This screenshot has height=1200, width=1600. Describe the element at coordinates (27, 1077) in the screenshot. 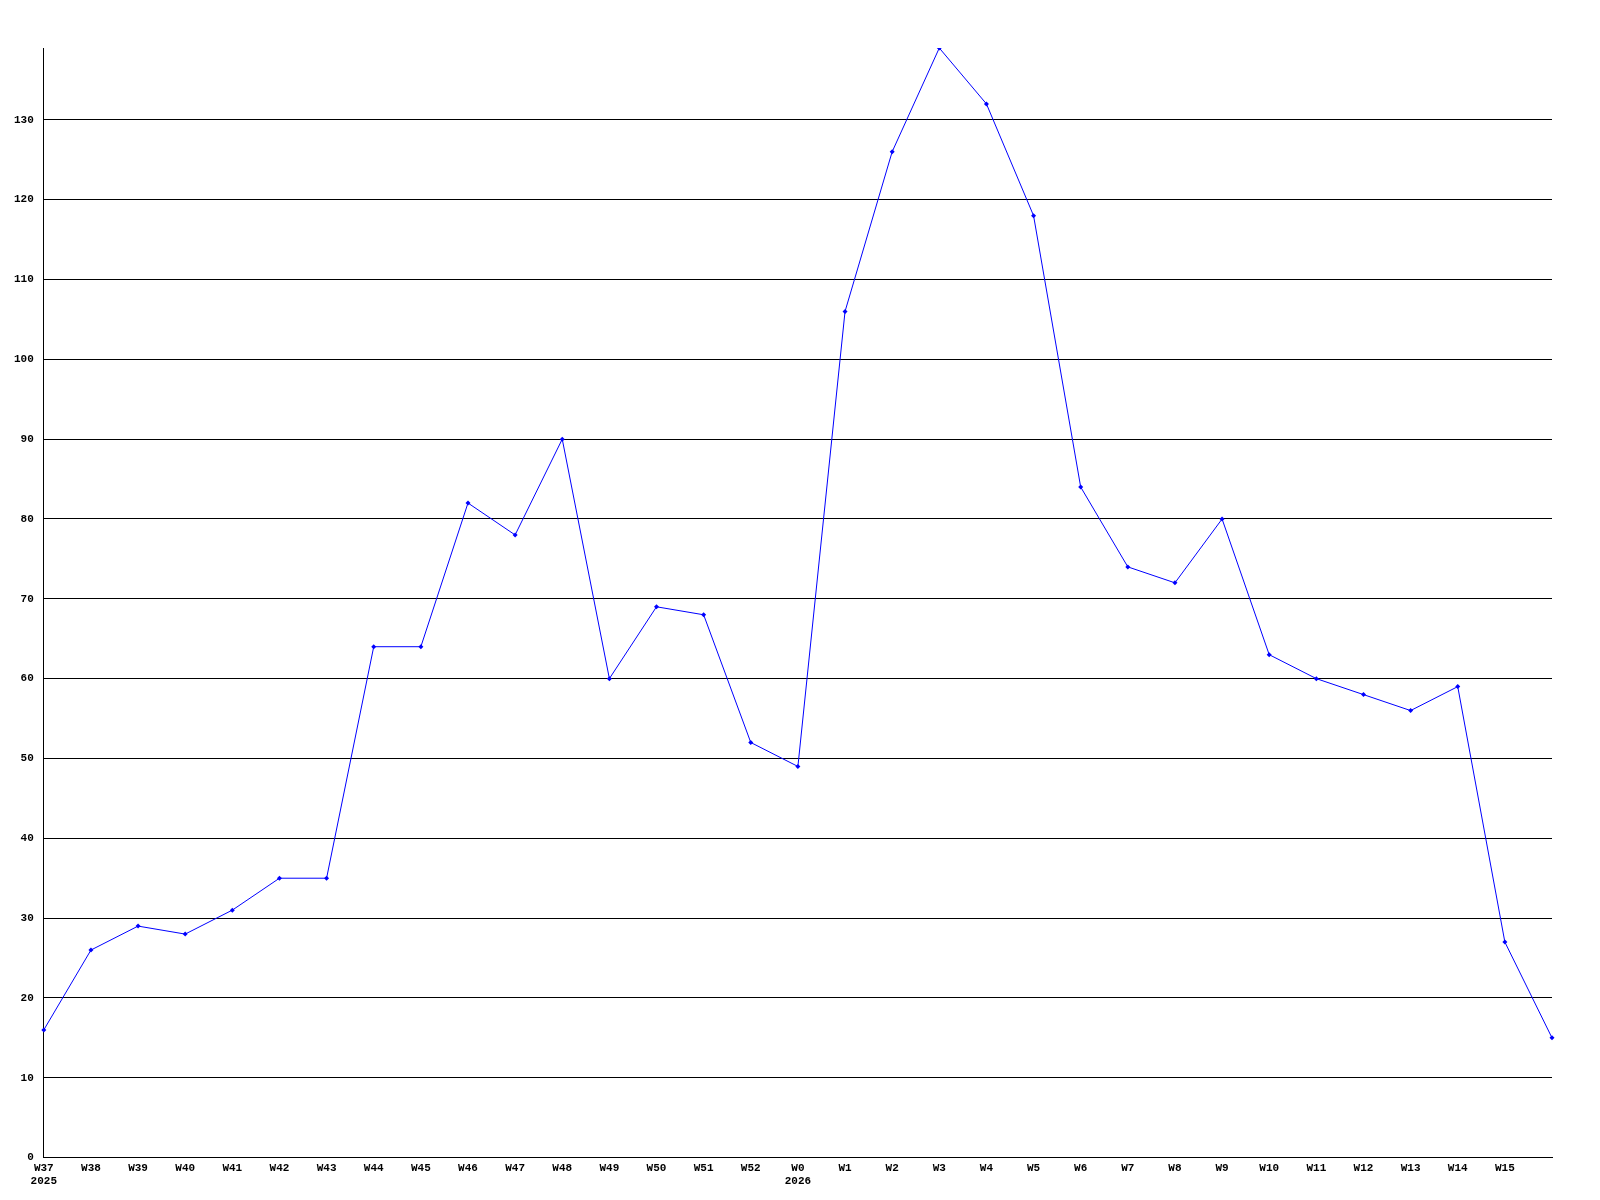

I see `y-tick-label: 10` at that location.